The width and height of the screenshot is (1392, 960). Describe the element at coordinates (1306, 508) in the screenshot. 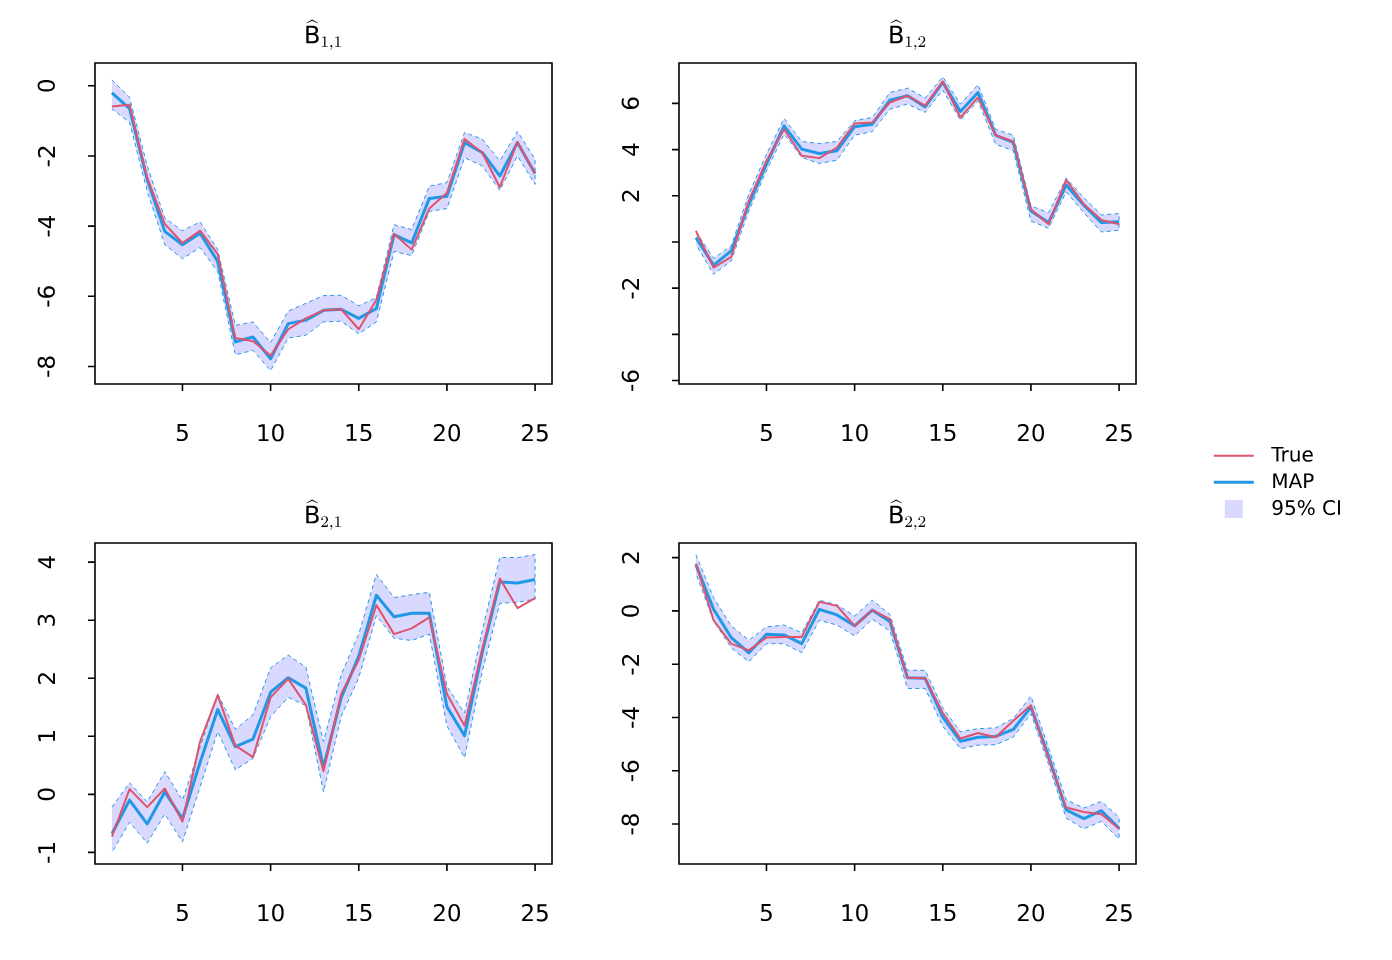

I see `text: 95% CI` at that location.